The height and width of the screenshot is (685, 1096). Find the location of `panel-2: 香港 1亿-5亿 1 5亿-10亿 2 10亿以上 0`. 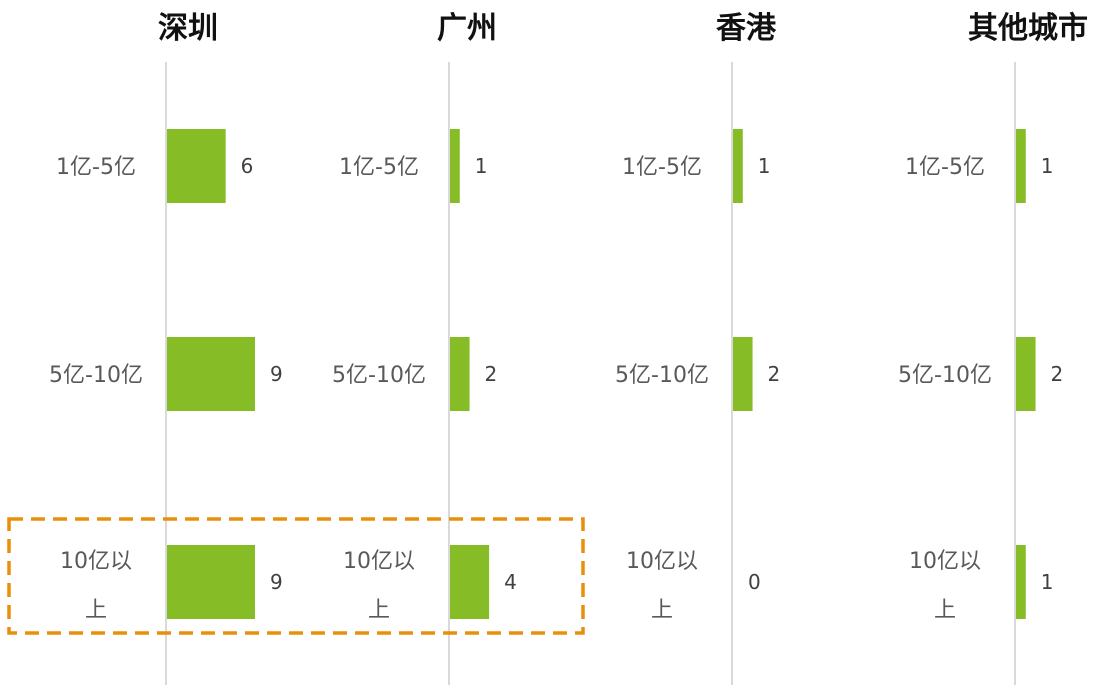

panel-2: 香港 1亿-5亿 1 5亿-10亿 2 10亿以上 0 is located at coordinates (697, 348).